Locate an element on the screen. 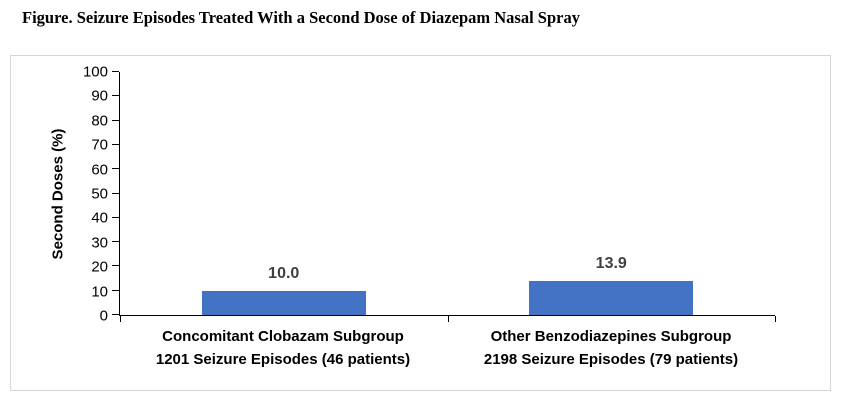  bar-value-label: 13.9 is located at coordinates (611, 264).